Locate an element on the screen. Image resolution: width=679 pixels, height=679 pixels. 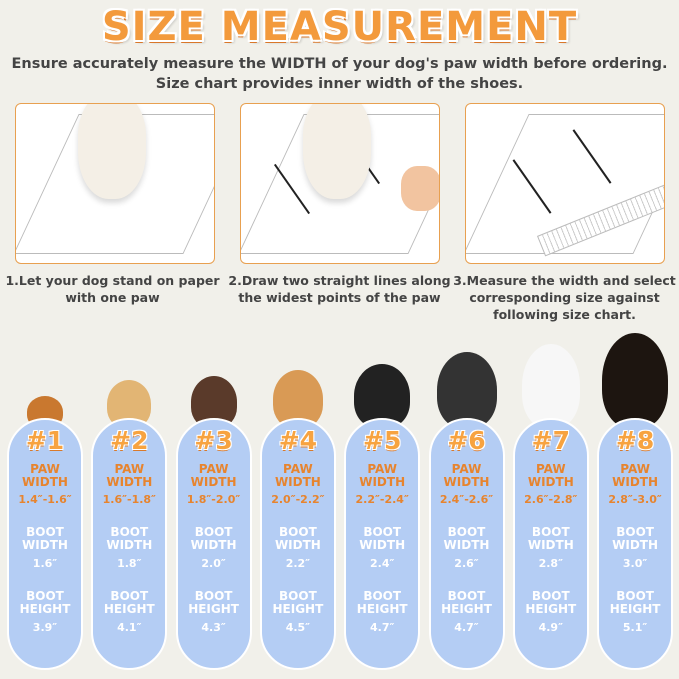
step-3-image is located at coordinates (565, 183).